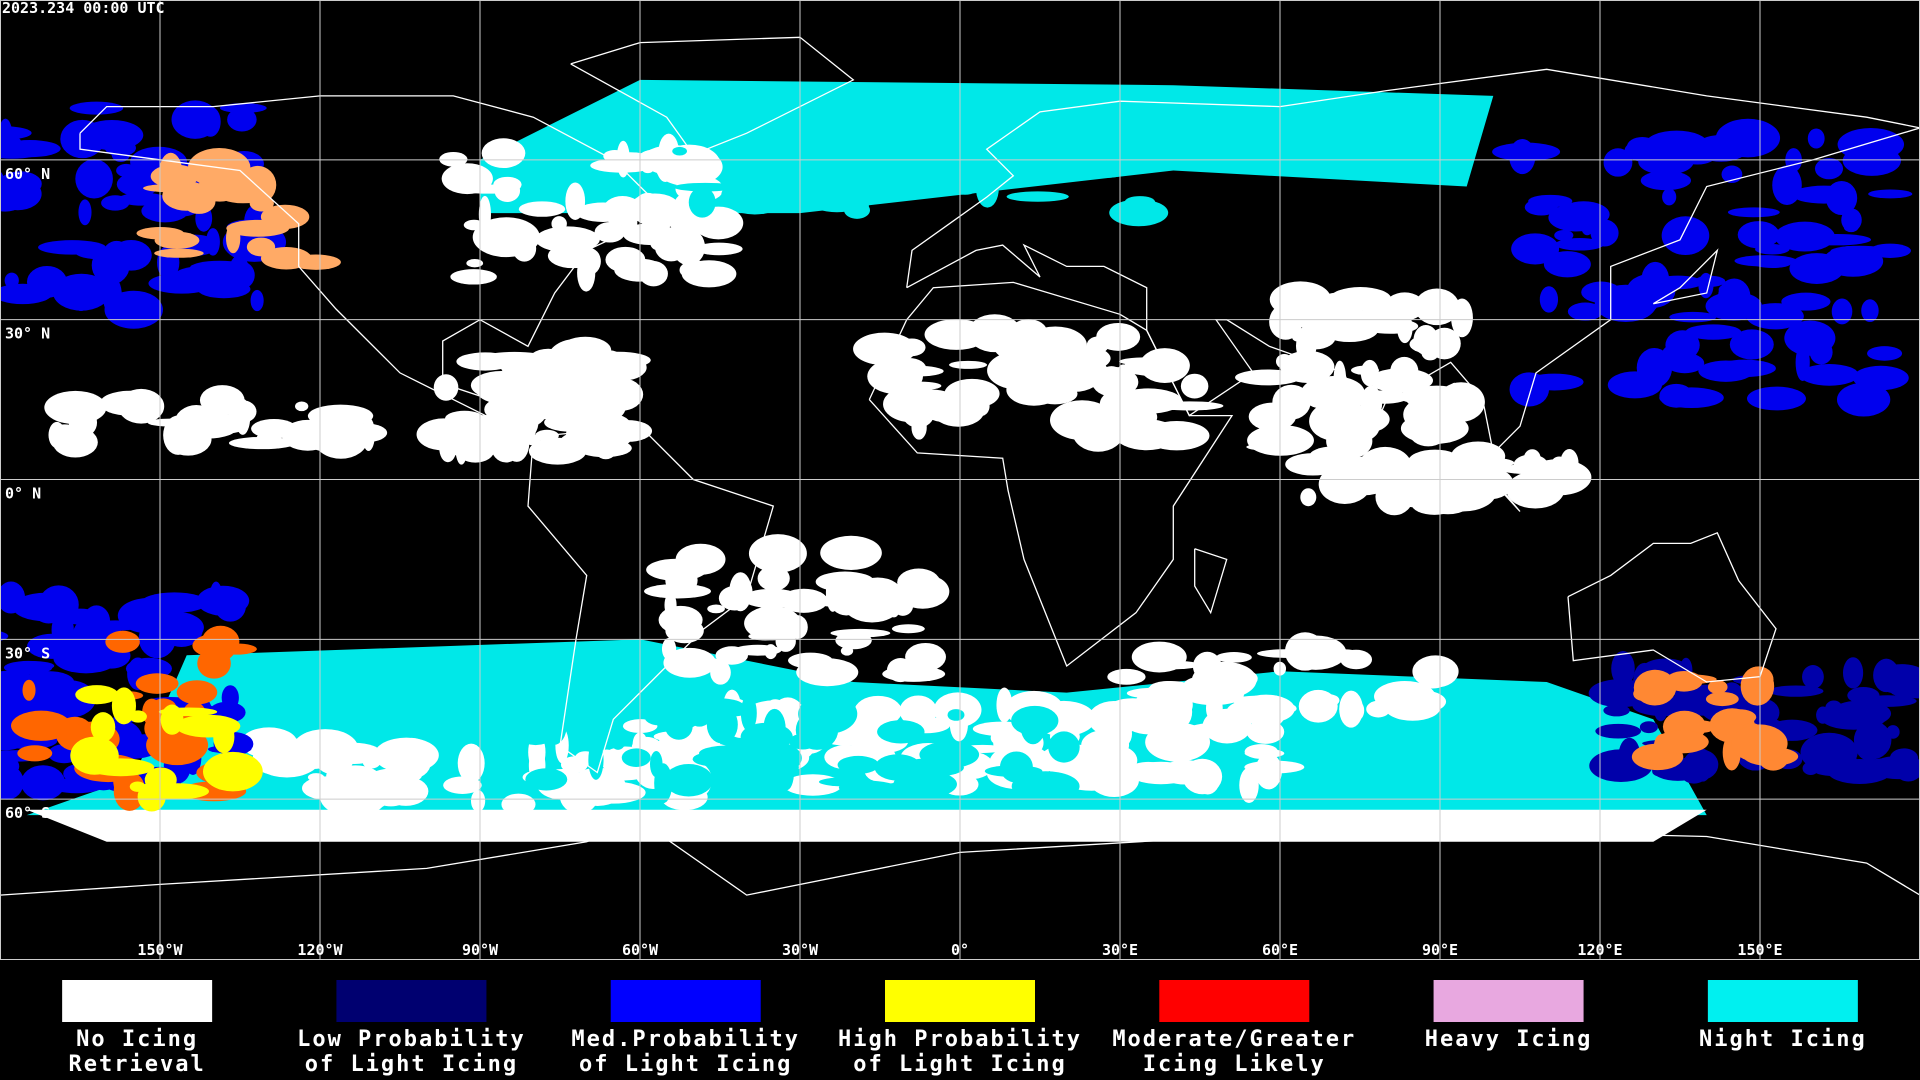 This screenshot has width=1920, height=1080. Describe the element at coordinates (959, 1064) in the screenshot. I see `legend-label: of Light Icing` at that location.